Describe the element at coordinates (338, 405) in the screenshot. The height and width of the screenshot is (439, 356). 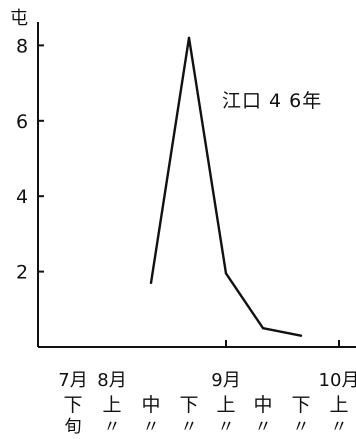
I see `x-label-dekad-7: 上` at that location.